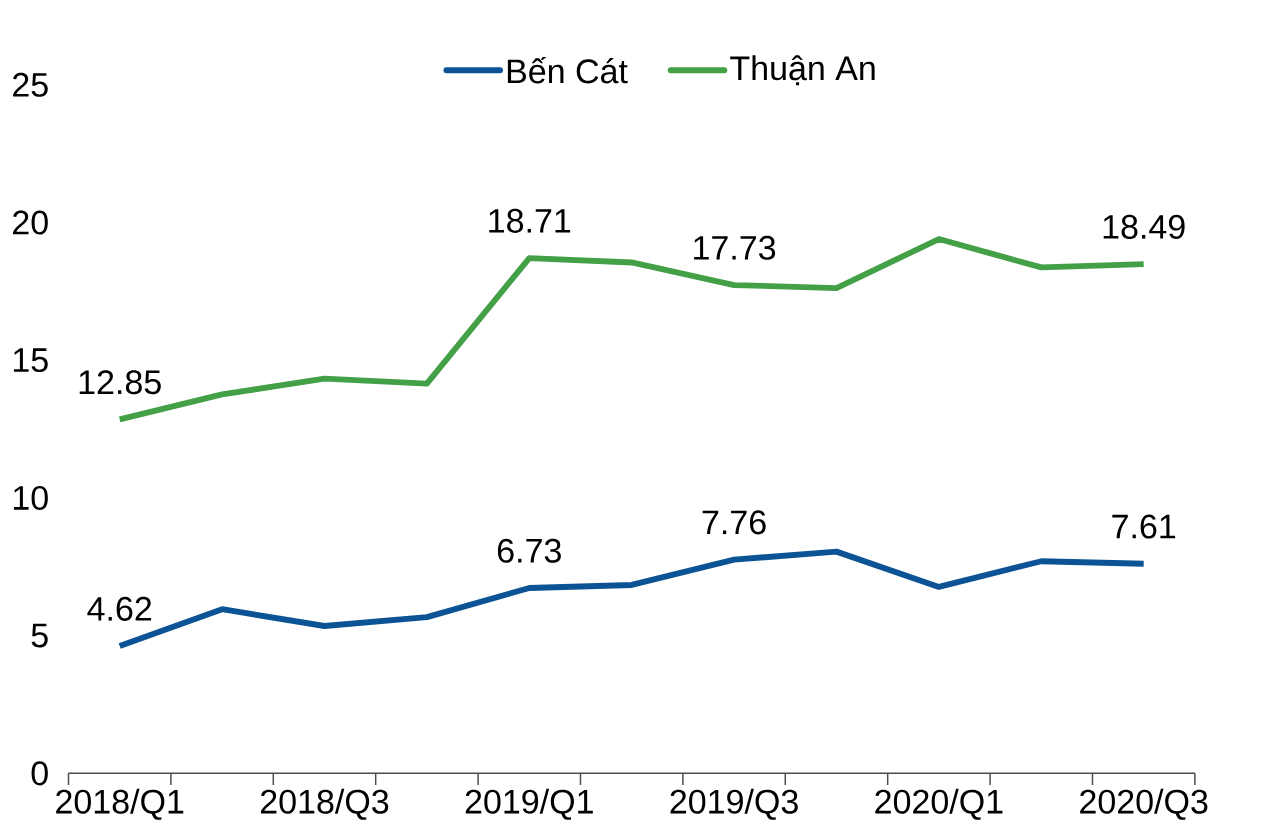  Describe the element at coordinates (735, 247) in the screenshot. I see `data-label: 17.73` at that location.